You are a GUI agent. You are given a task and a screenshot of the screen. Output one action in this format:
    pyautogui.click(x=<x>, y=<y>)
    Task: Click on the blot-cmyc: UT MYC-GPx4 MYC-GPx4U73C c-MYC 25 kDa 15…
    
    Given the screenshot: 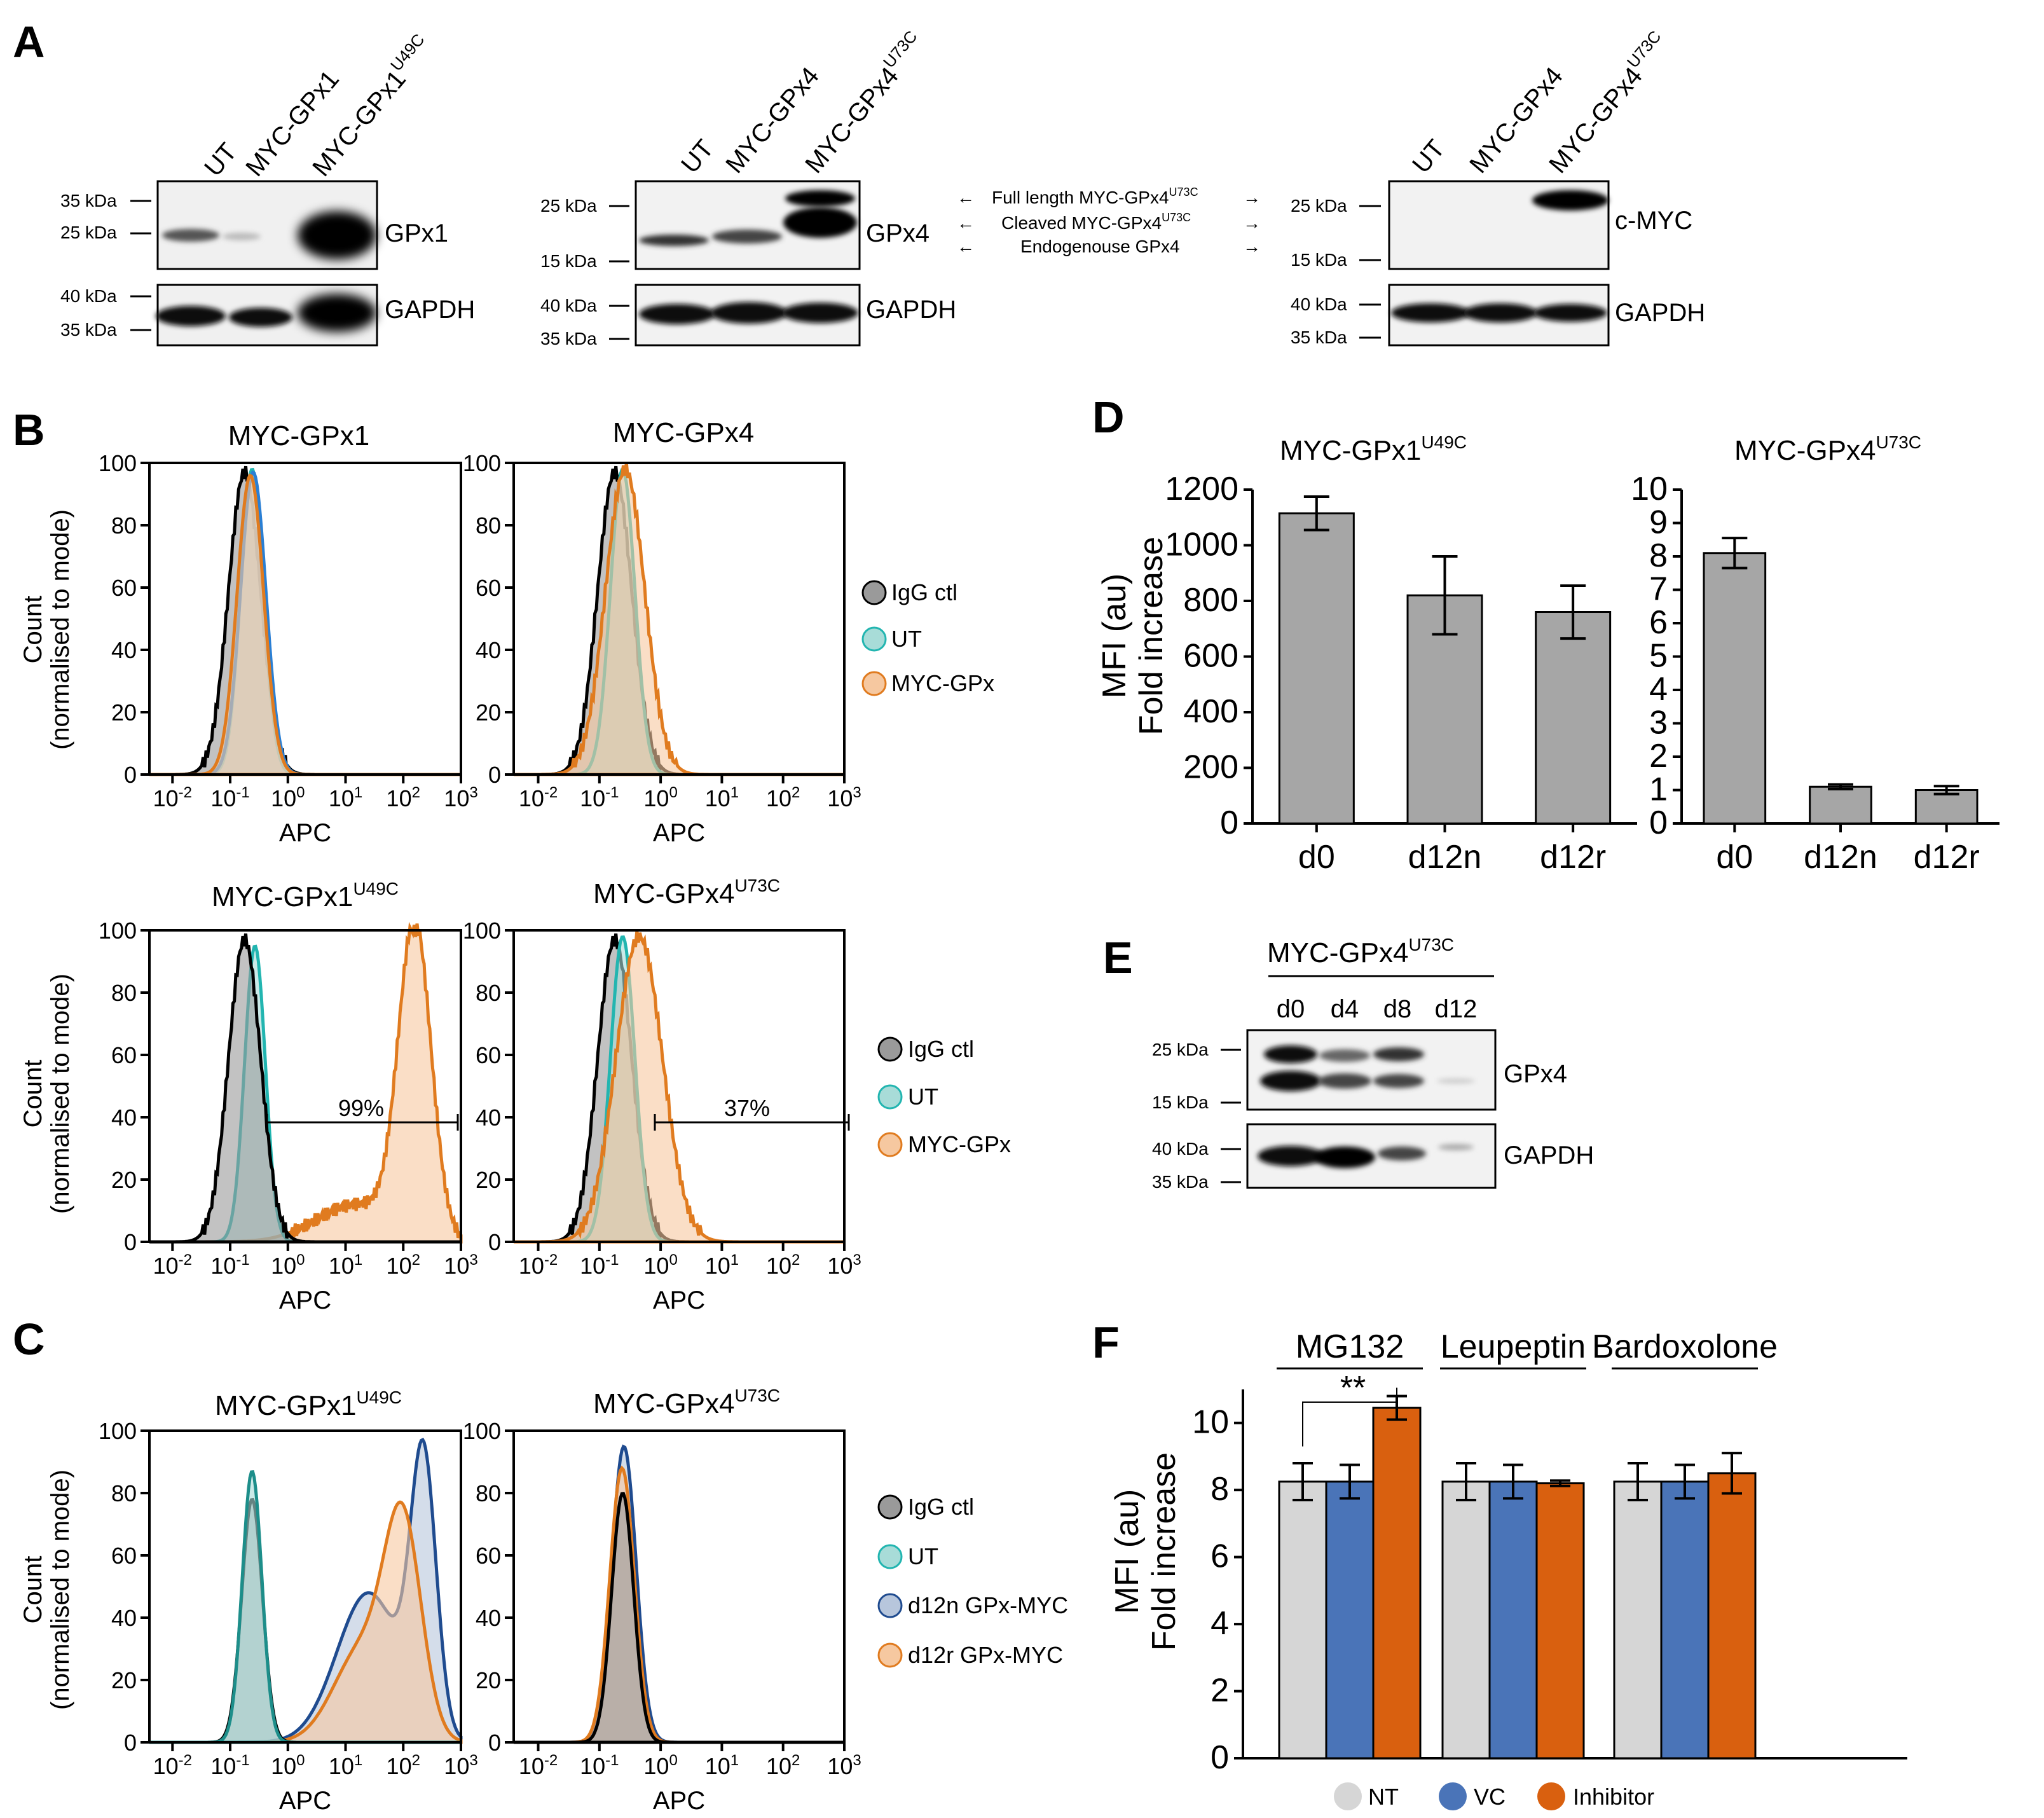 What is the action you would take?
    pyautogui.click(x=1498, y=187)
    